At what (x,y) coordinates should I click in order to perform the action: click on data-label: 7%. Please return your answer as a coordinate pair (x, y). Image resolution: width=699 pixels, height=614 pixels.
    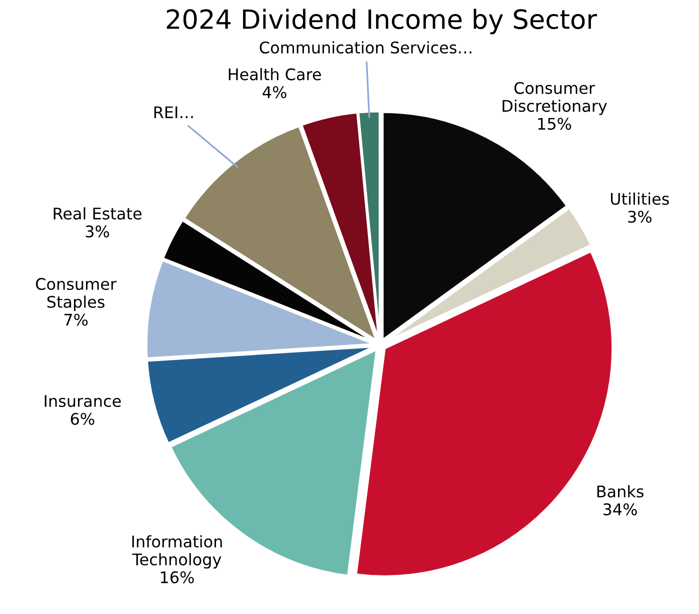
    Looking at the image, I should click on (76, 320).